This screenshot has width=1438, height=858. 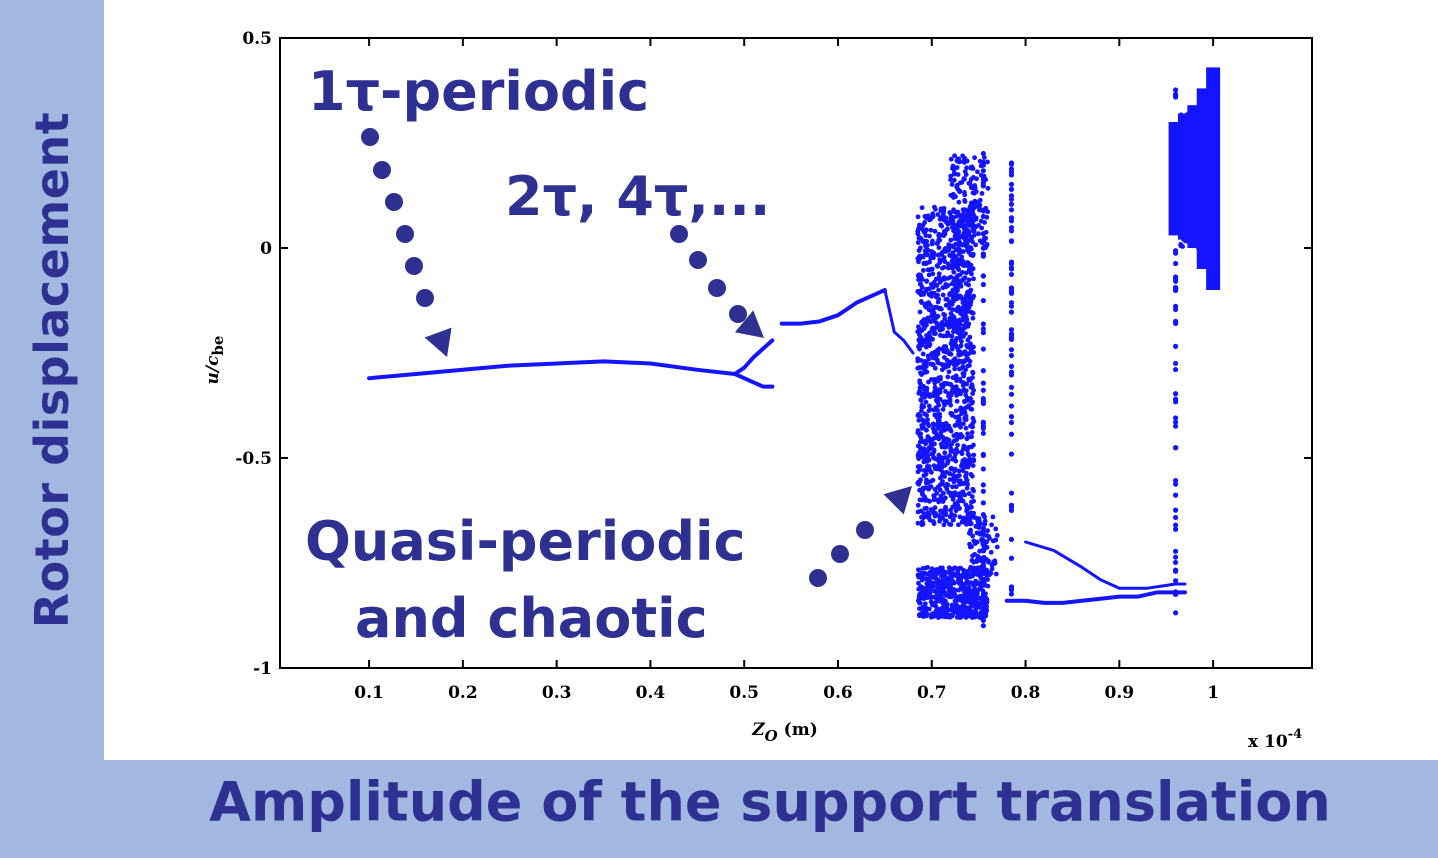 I want to click on x-tick-label: 0.4, so click(x=651, y=693).